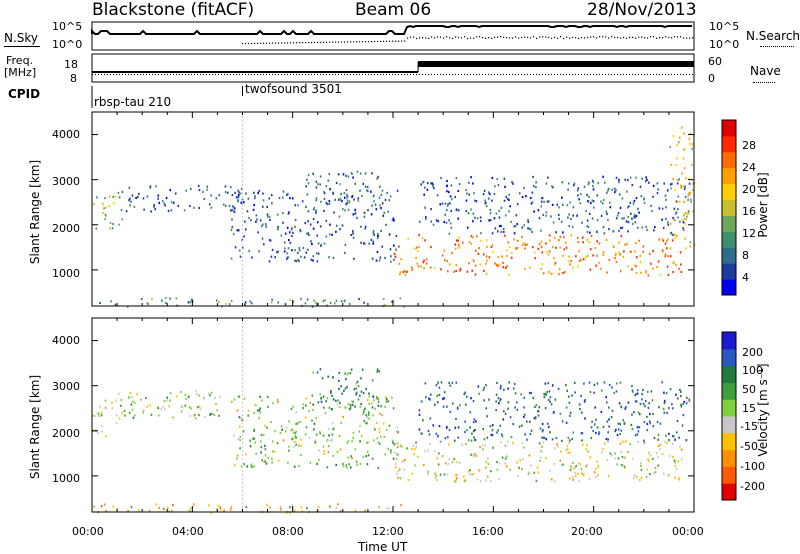 The image size is (800, 554). What do you see at coordinates (749, 389) in the screenshot?
I see `velocity-cb-tick-50: 50` at bounding box center [749, 389].